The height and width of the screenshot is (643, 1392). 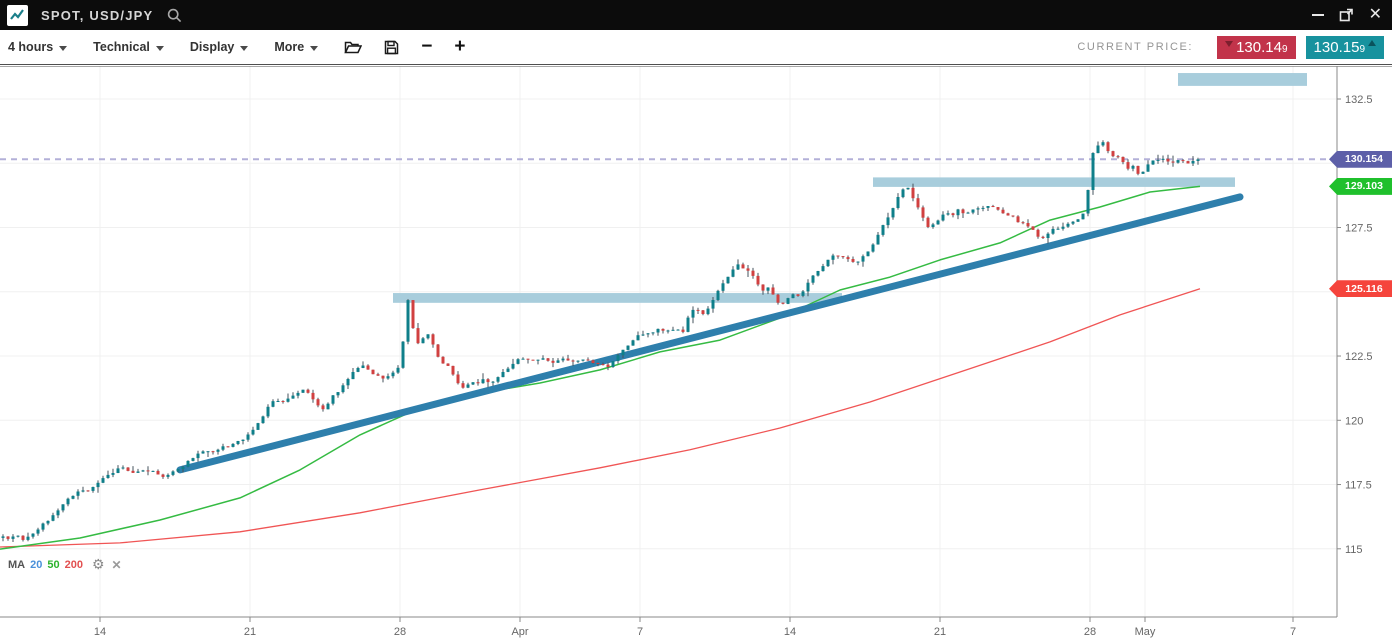 What do you see at coordinates (116, 564) in the screenshot?
I see `remove-indicator-icon: ✕` at bounding box center [116, 564].